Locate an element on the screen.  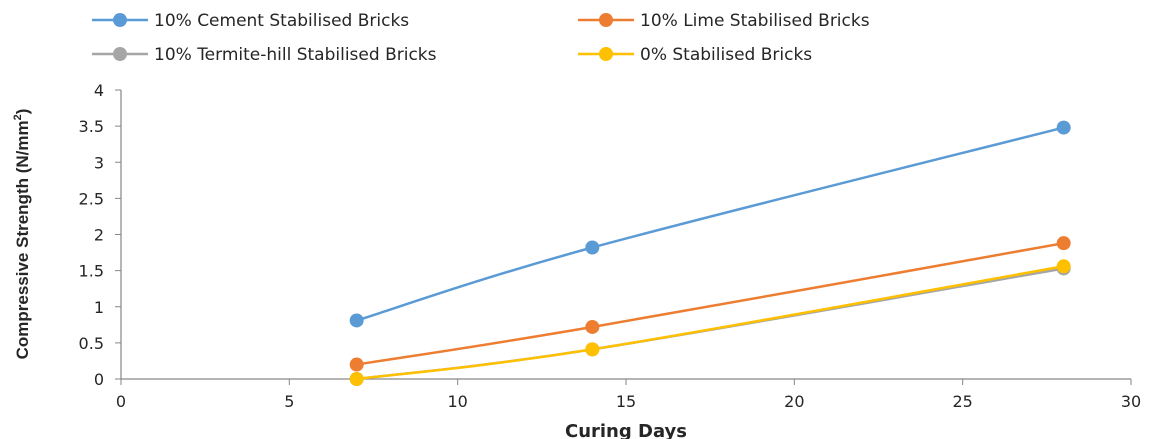
legend-item: 10% Termite-hill Stabilised Bricks is located at coordinates (264, 55).